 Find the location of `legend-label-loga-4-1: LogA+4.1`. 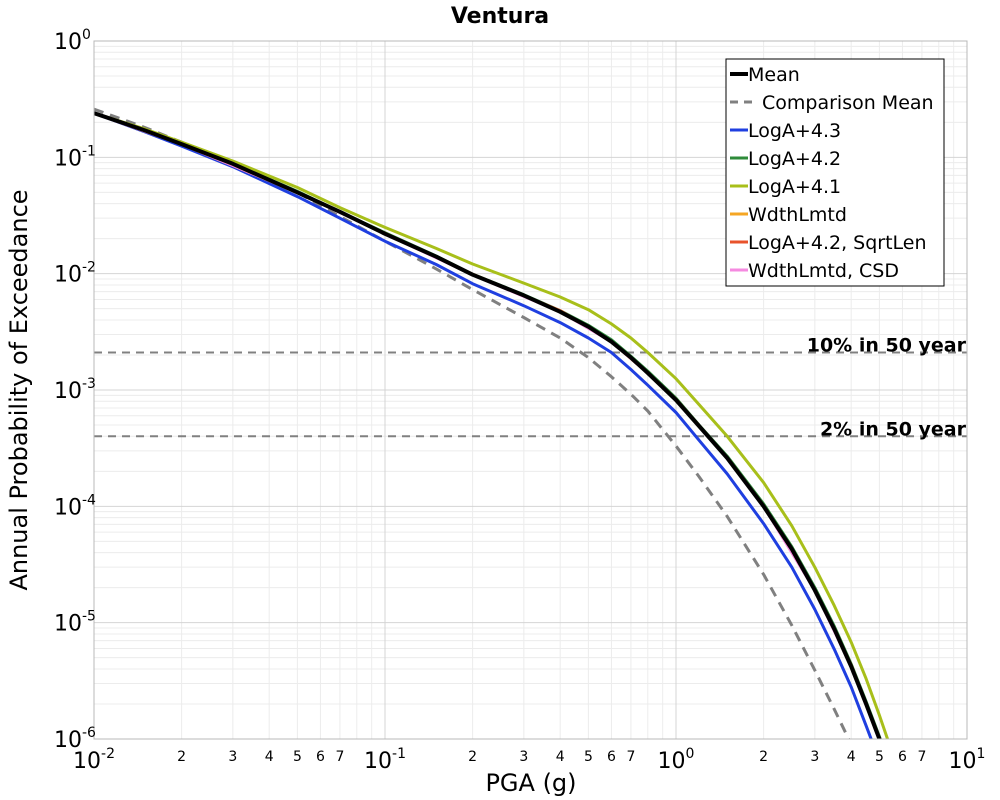

legend-label-loga-4-1: LogA+4.1 is located at coordinates (794, 187).